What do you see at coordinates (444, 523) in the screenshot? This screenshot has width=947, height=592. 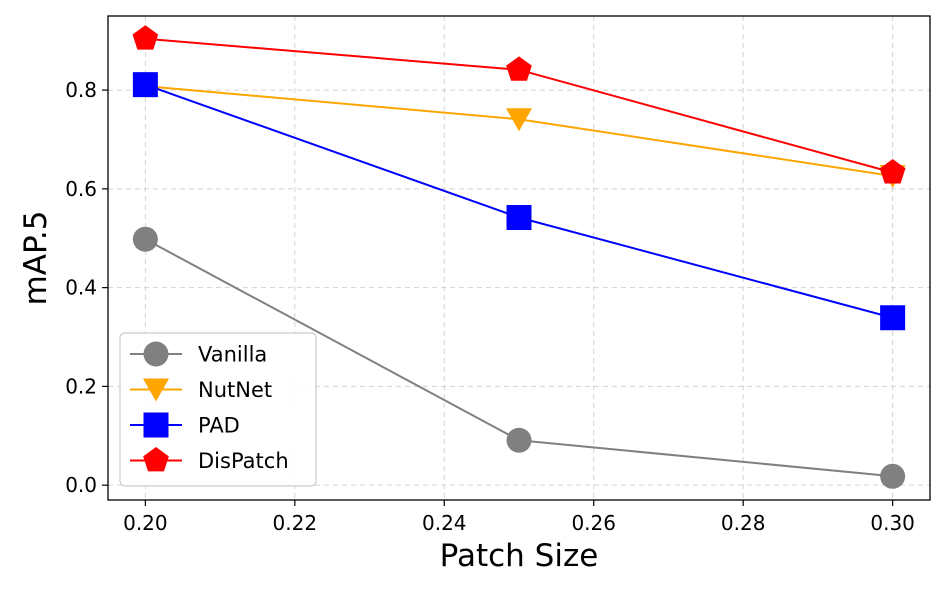 I see `x-tick-label: 0.24` at bounding box center [444, 523].